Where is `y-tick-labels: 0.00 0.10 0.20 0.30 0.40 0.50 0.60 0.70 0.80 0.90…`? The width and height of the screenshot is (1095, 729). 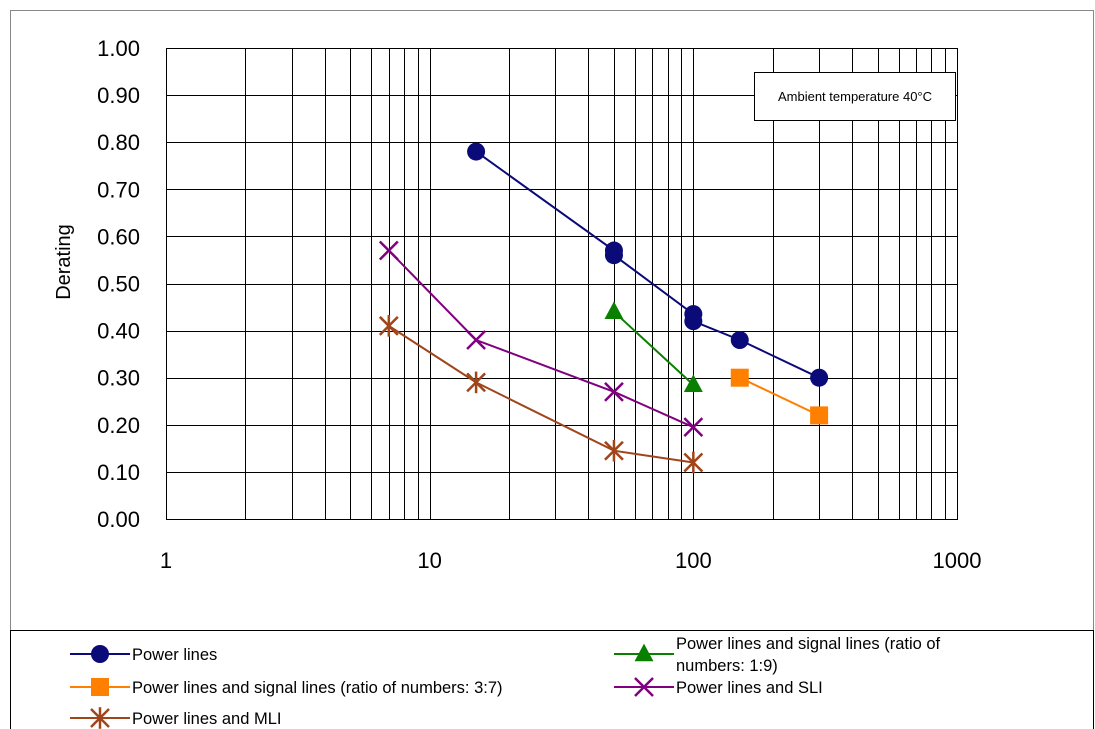
y-tick-labels: 0.00 0.10 0.20 0.30 0.40 0.50 0.60 0.70 0.80 0.90… is located at coordinates (118, 284).